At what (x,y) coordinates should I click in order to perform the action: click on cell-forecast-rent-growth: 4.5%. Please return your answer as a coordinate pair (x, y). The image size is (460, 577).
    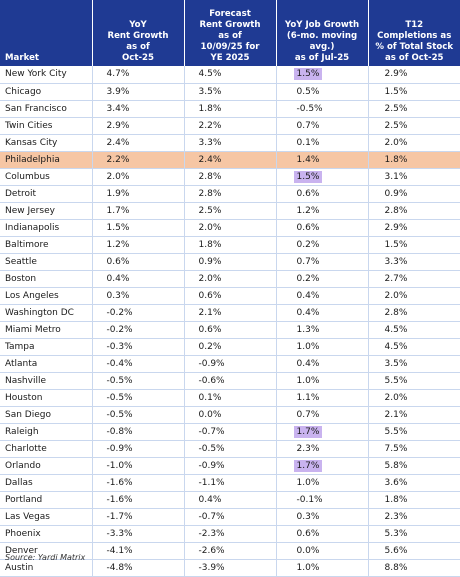
    Looking at the image, I should click on (230, 75).